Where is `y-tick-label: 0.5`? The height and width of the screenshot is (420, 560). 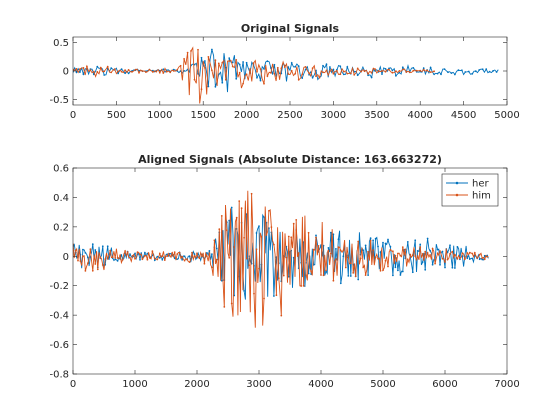 y-tick-label: 0.5 is located at coordinates (61, 43).